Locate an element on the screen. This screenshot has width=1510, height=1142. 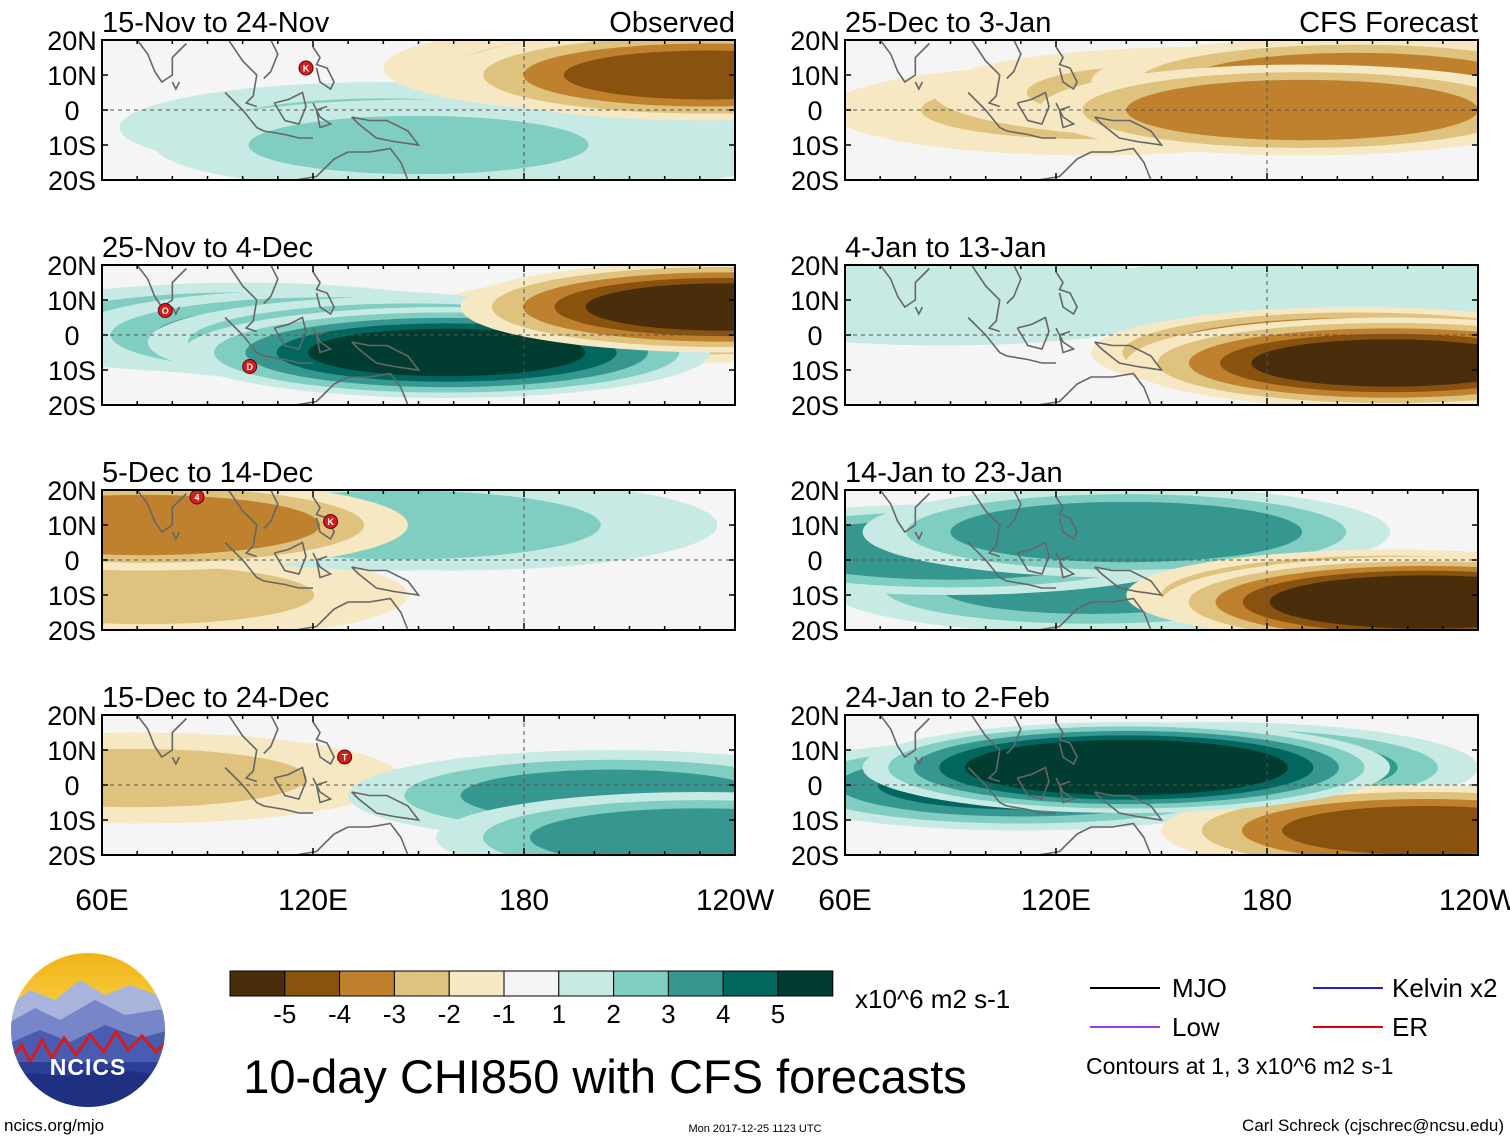
map-panel: 20N 10N 0 10S 20S 14-Jan to 23-Jan is located at coordinates (1134, 551).